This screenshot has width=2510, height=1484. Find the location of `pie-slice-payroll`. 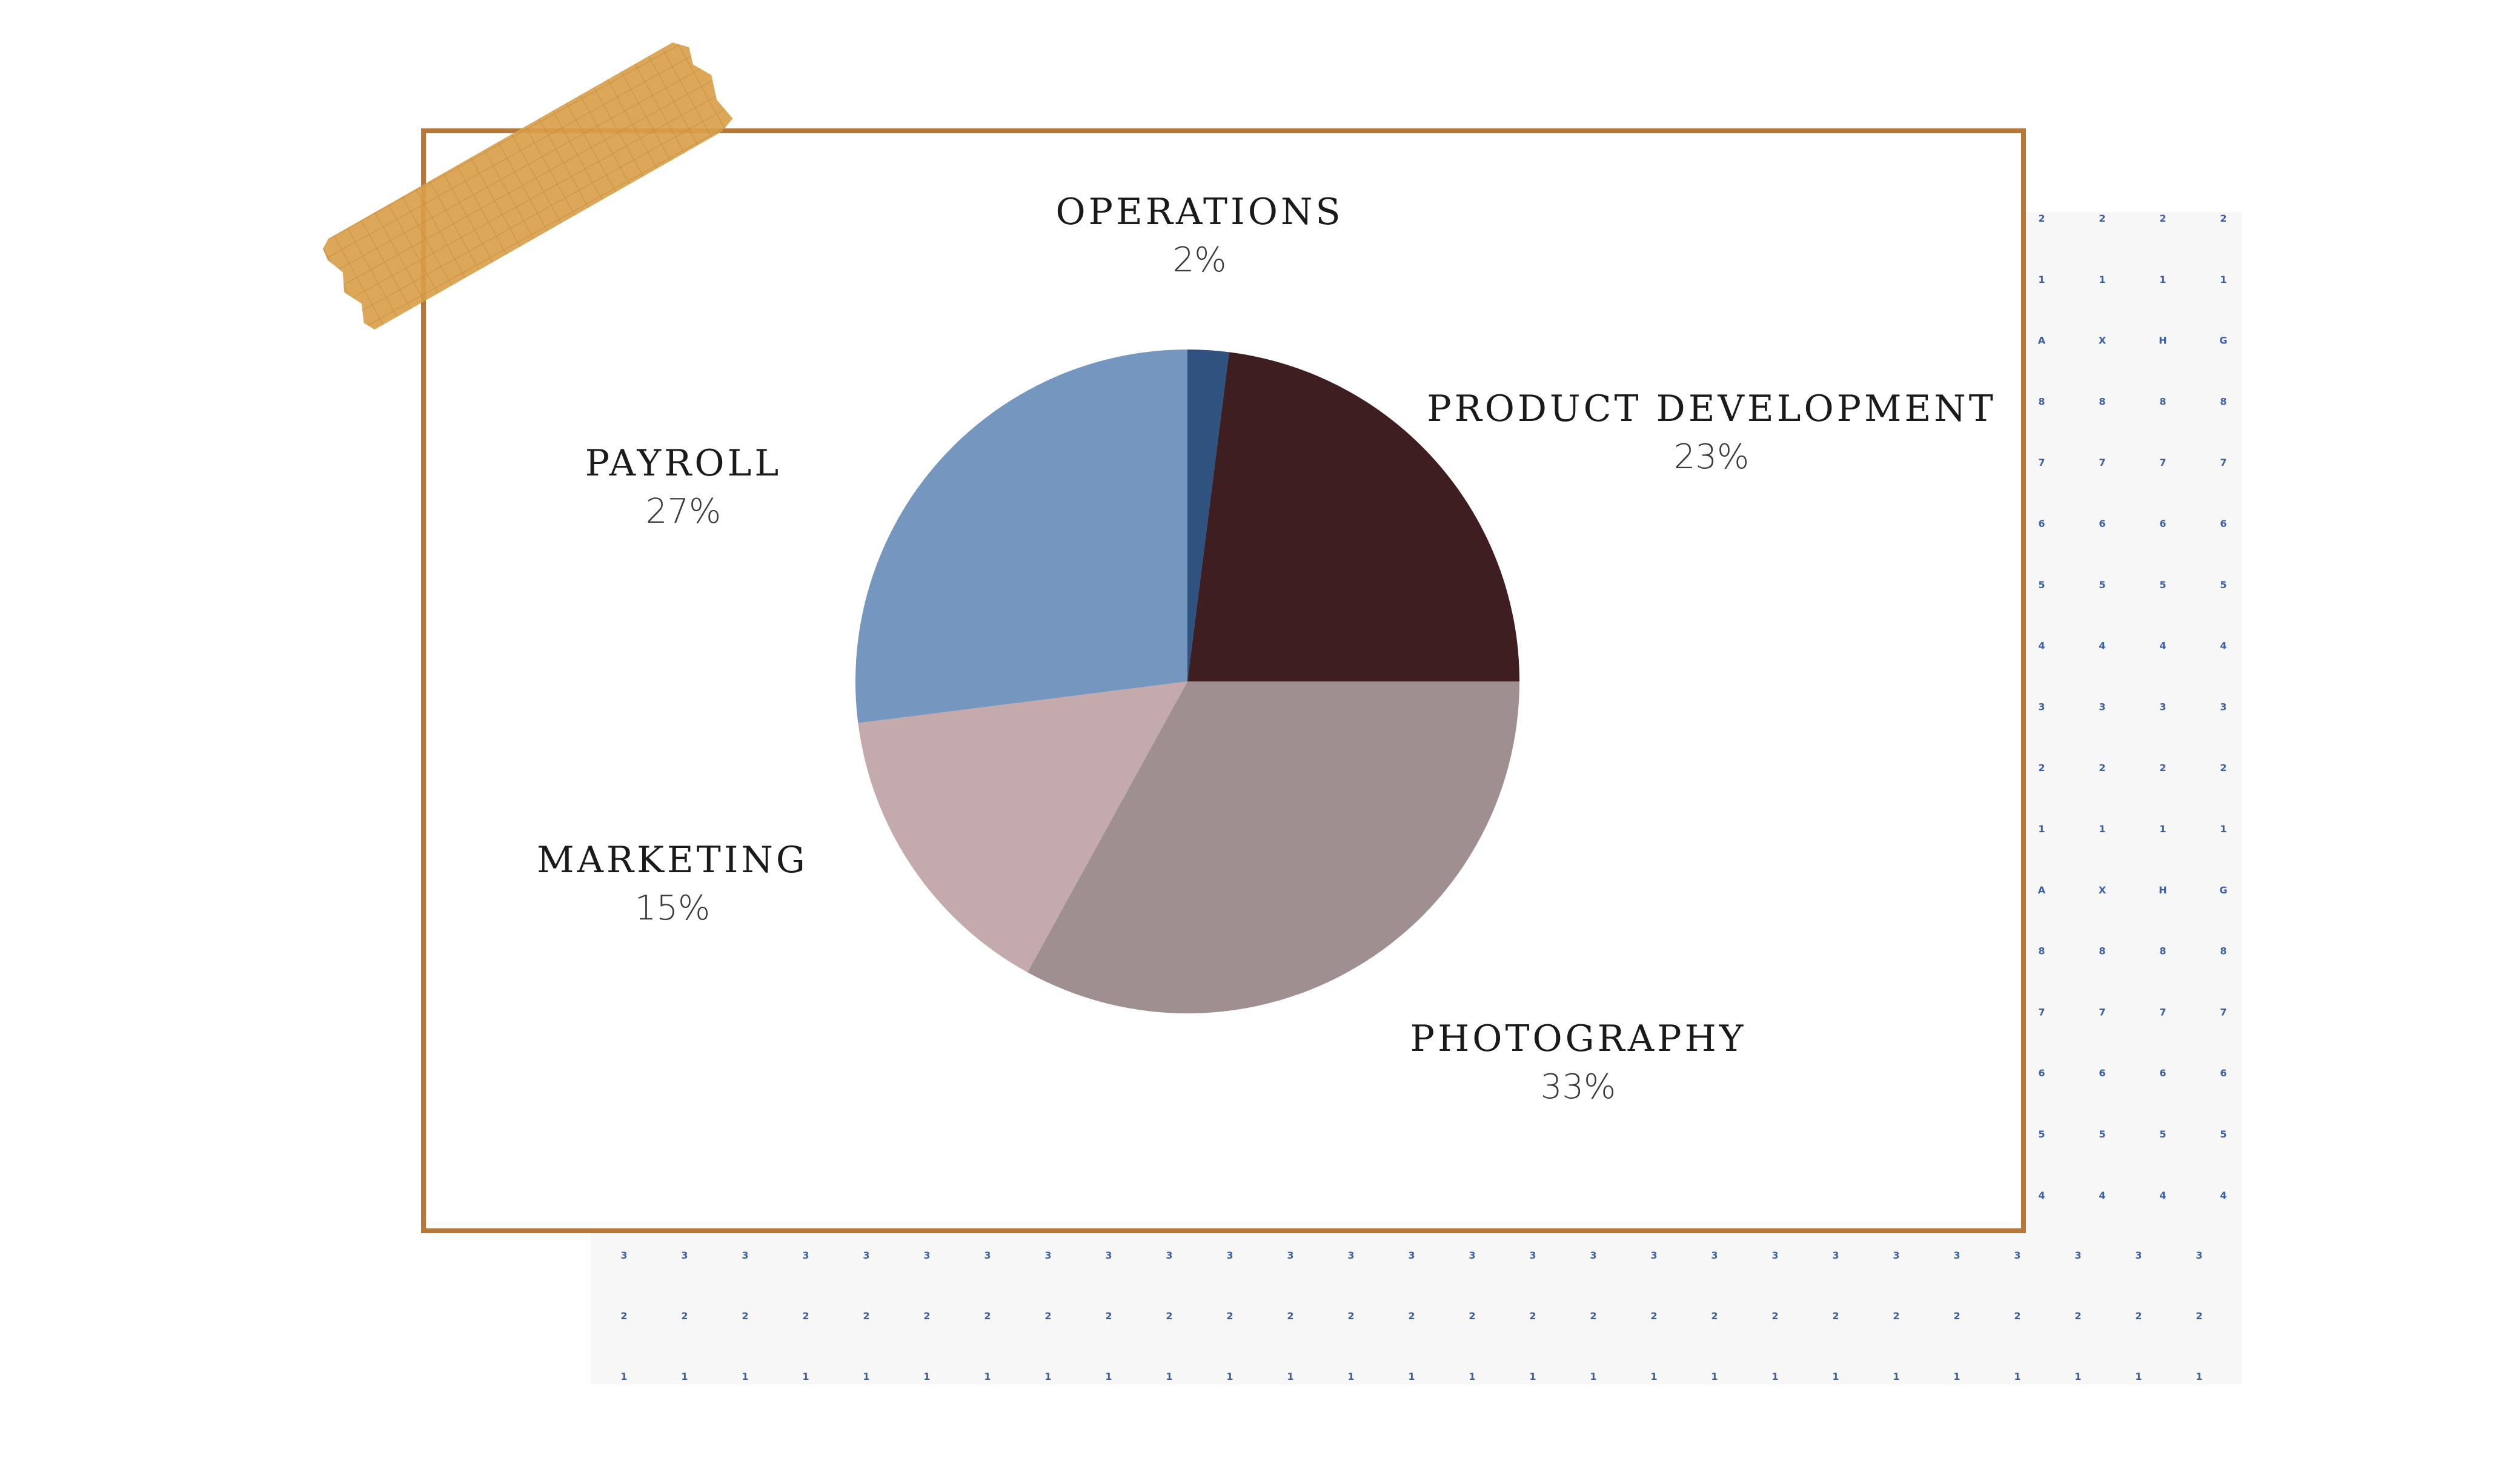

pie-slice-payroll is located at coordinates (1021, 536).